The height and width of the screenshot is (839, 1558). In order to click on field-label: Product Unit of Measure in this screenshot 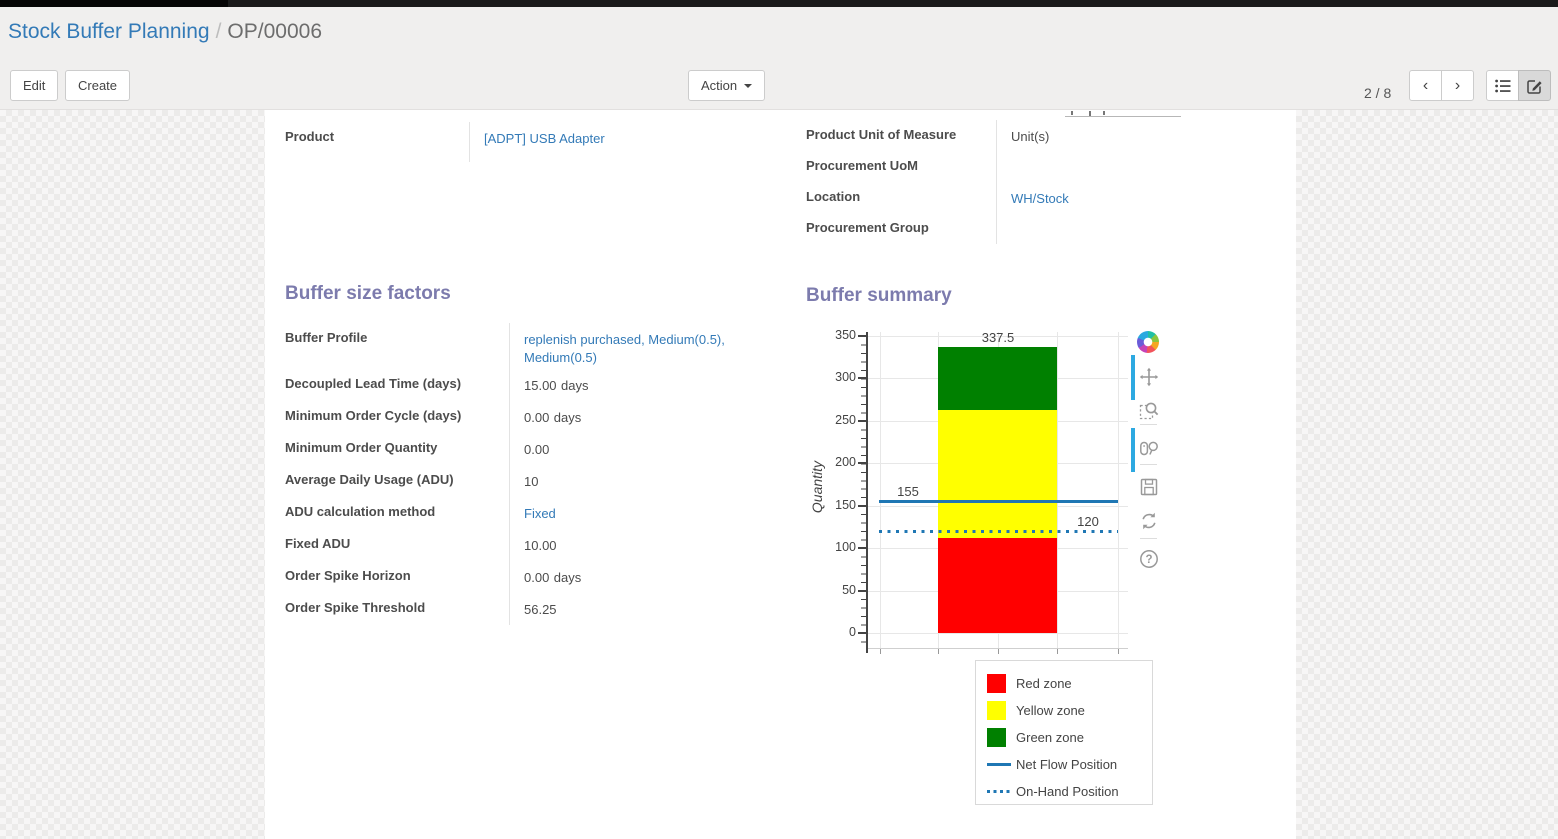, I will do `click(881, 134)`.